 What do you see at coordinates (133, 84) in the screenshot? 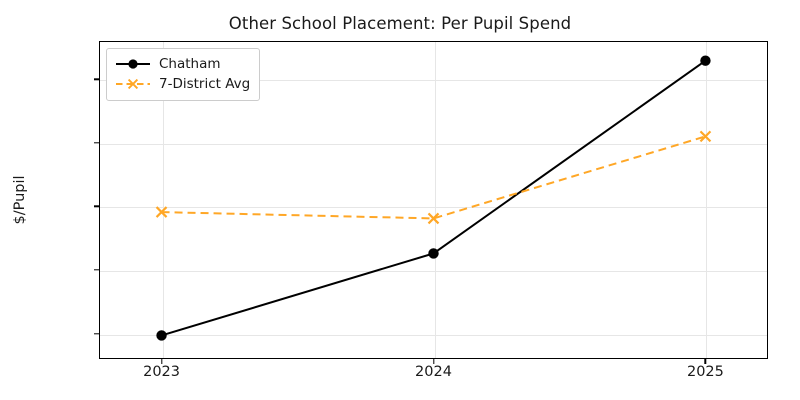
I see `legend-swatch-district-avg` at bounding box center [133, 84].